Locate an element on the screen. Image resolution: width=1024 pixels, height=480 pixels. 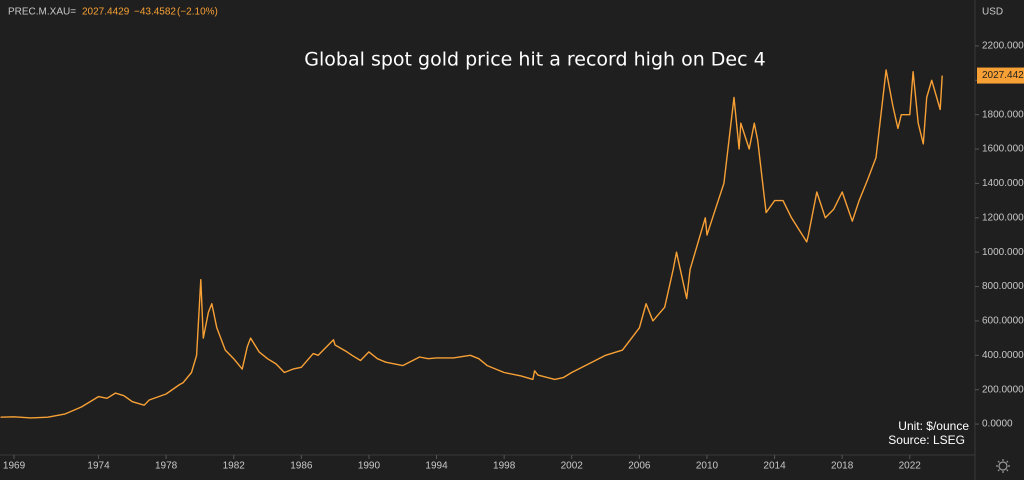
x-tick-label: 2014 is located at coordinates (774, 466).